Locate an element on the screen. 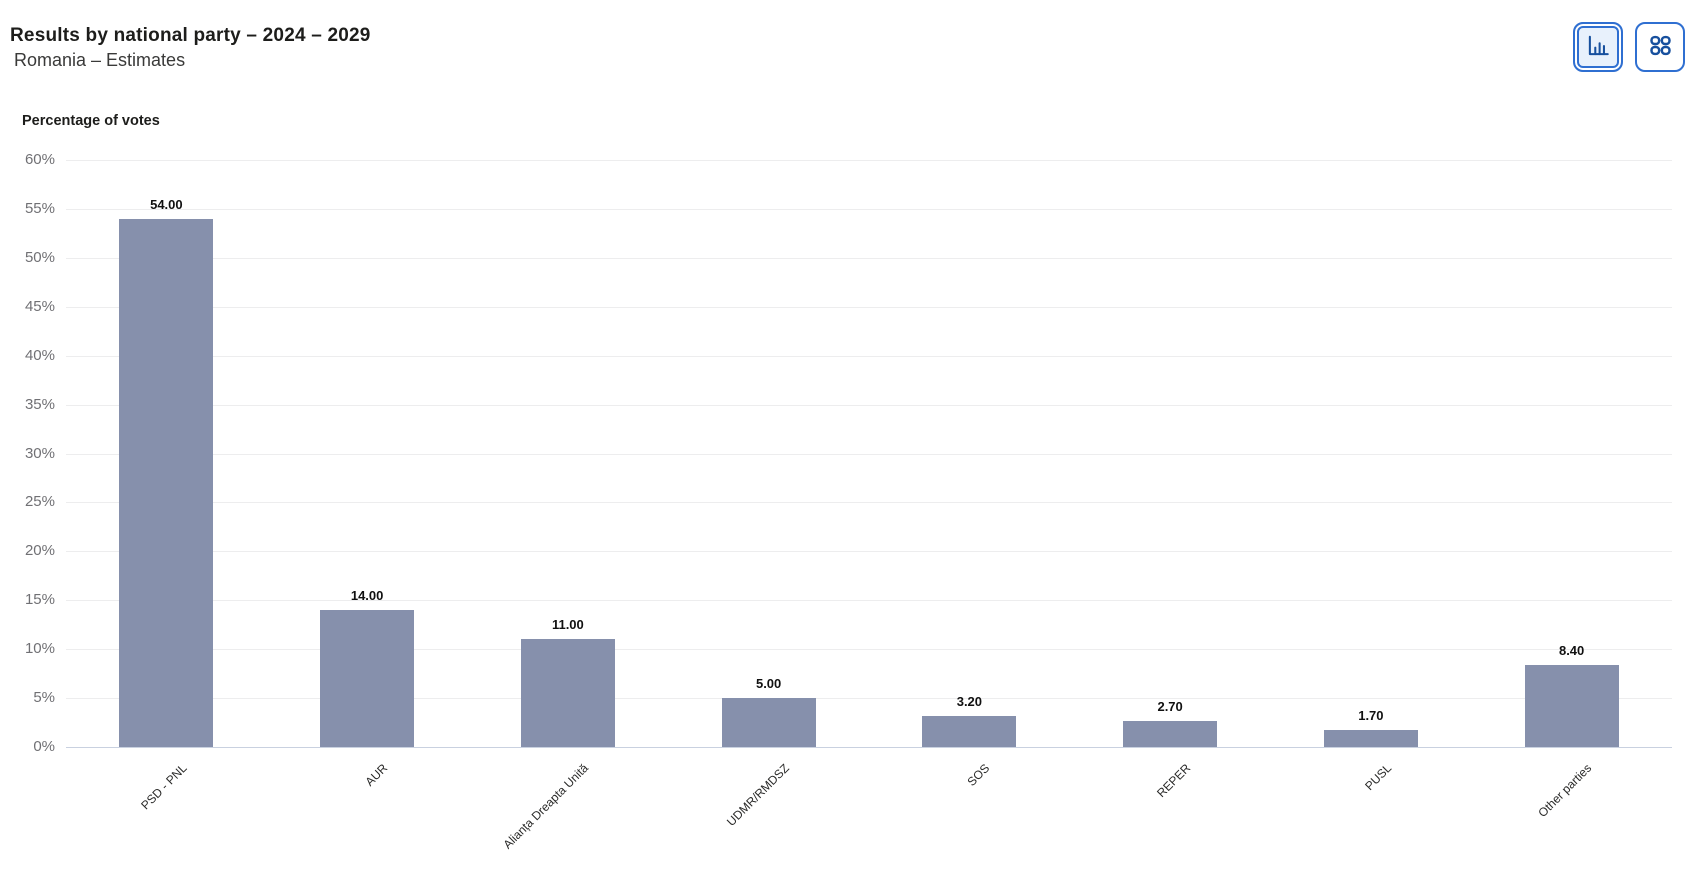 This screenshot has height=884, width=1687. x-axis-label: Alianța Dreapta Unită is located at coordinates (545, 806).